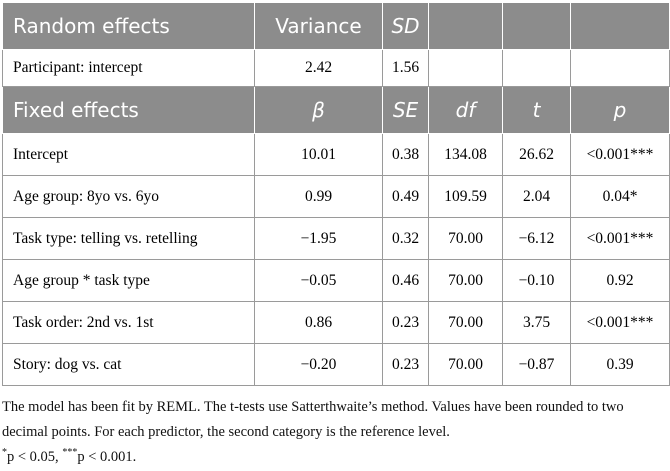 This screenshot has height=471, width=670. Describe the element at coordinates (405, 154) in the screenshot. I see `se-value: 0.38` at that location.